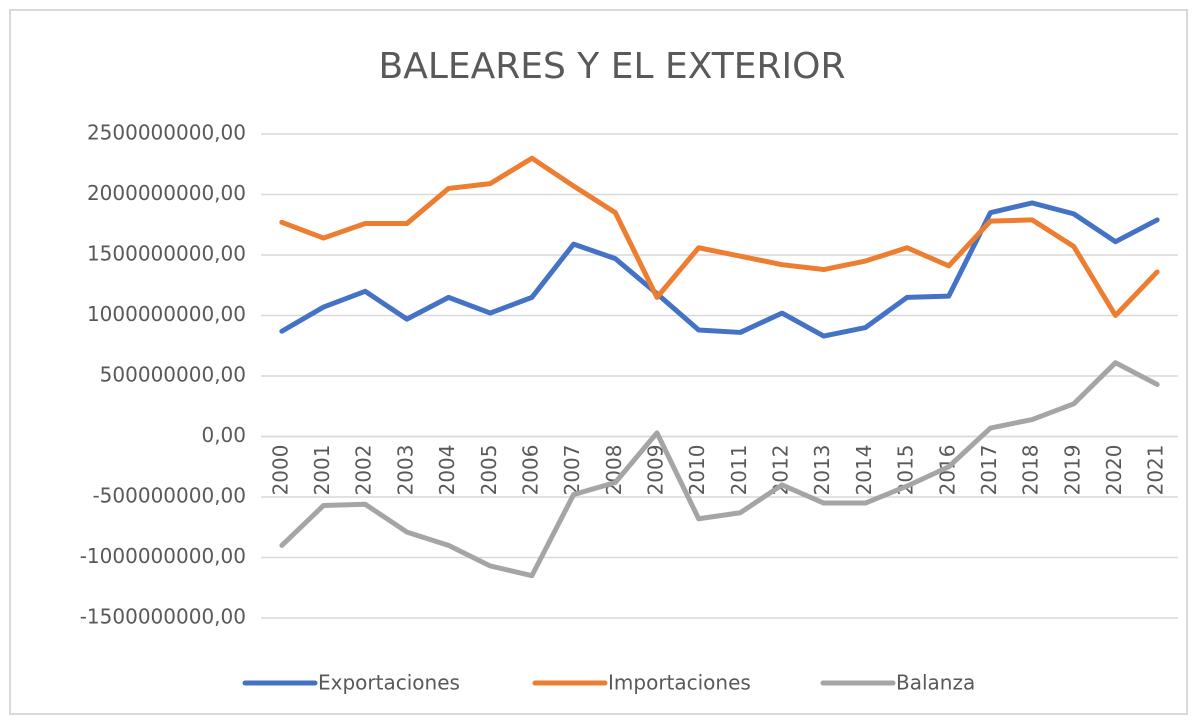 Image resolution: width=1198 pixels, height=724 pixels. What do you see at coordinates (1114, 470) in the screenshot?
I see `x-tick-label: 2020` at bounding box center [1114, 470].